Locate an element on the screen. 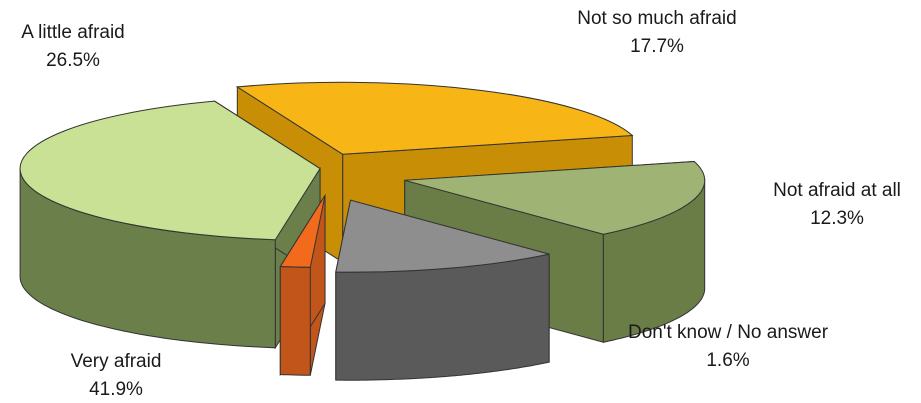 This screenshot has width=921, height=403. slice-dont-know is located at coordinates (302, 285).